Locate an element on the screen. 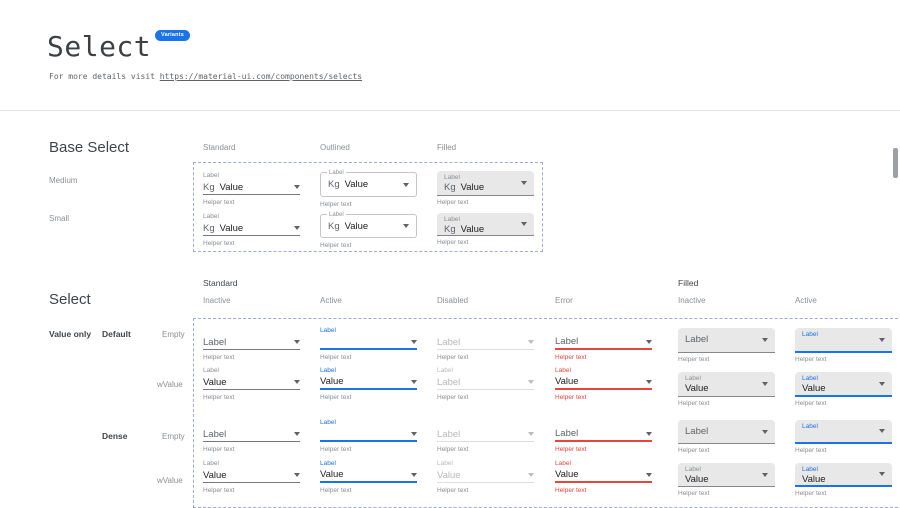 This screenshot has width=900, height=508. select-filled-active-default-wvalue: Label Value Helper text is located at coordinates (843, 389).